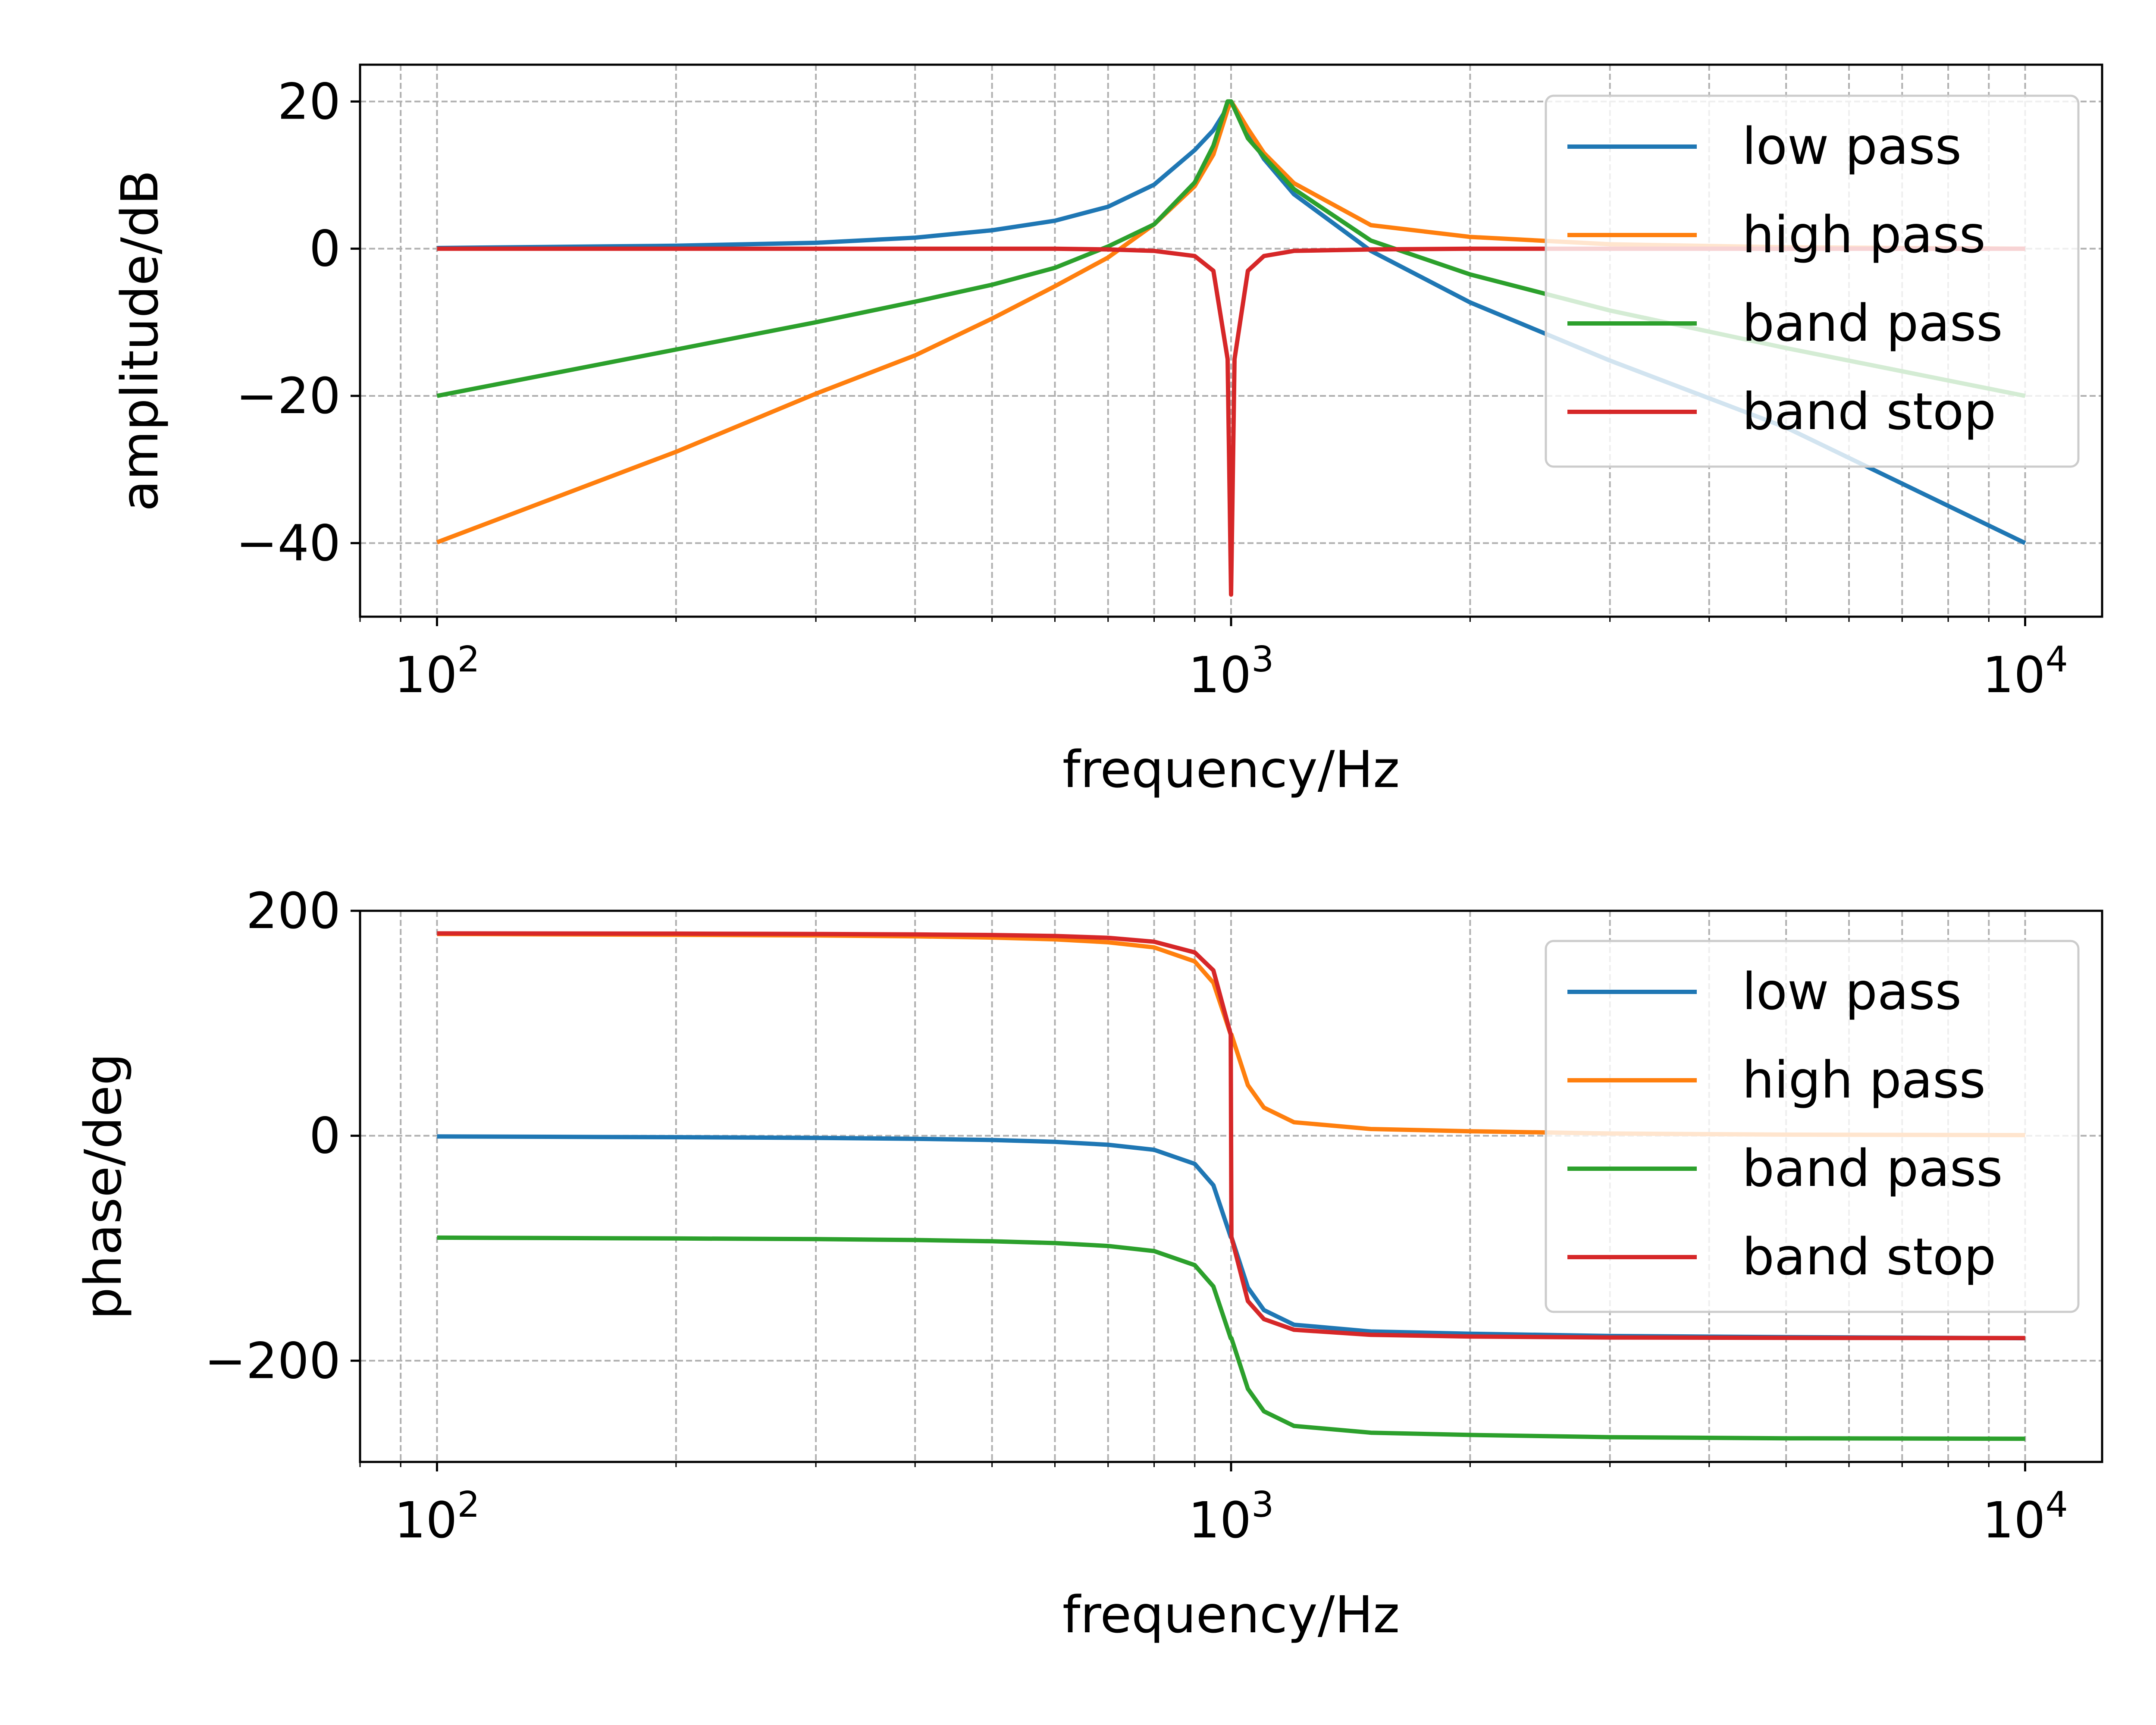 The height and width of the screenshot is (1725, 2156). I want to click on y-tick-label: −40, so click(288, 543).